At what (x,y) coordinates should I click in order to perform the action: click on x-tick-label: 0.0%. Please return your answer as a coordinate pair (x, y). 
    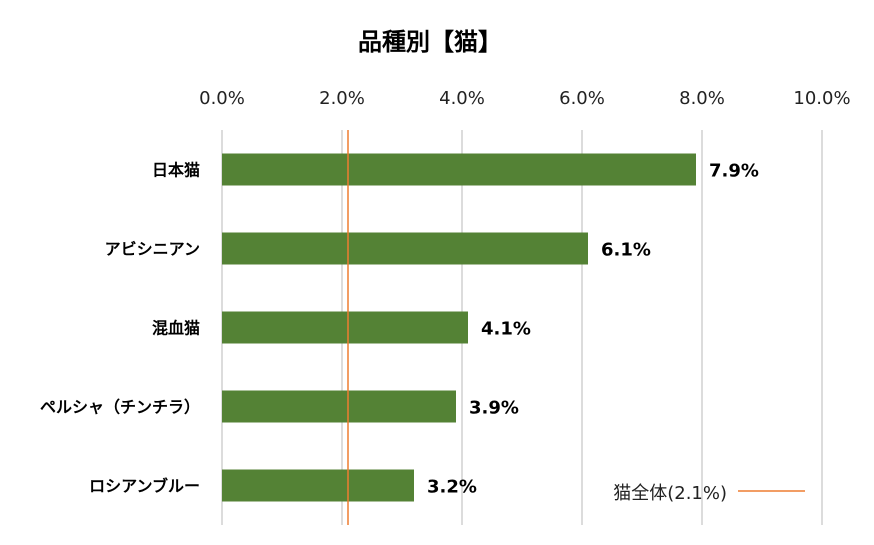
    Looking at the image, I should click on (222, 98).